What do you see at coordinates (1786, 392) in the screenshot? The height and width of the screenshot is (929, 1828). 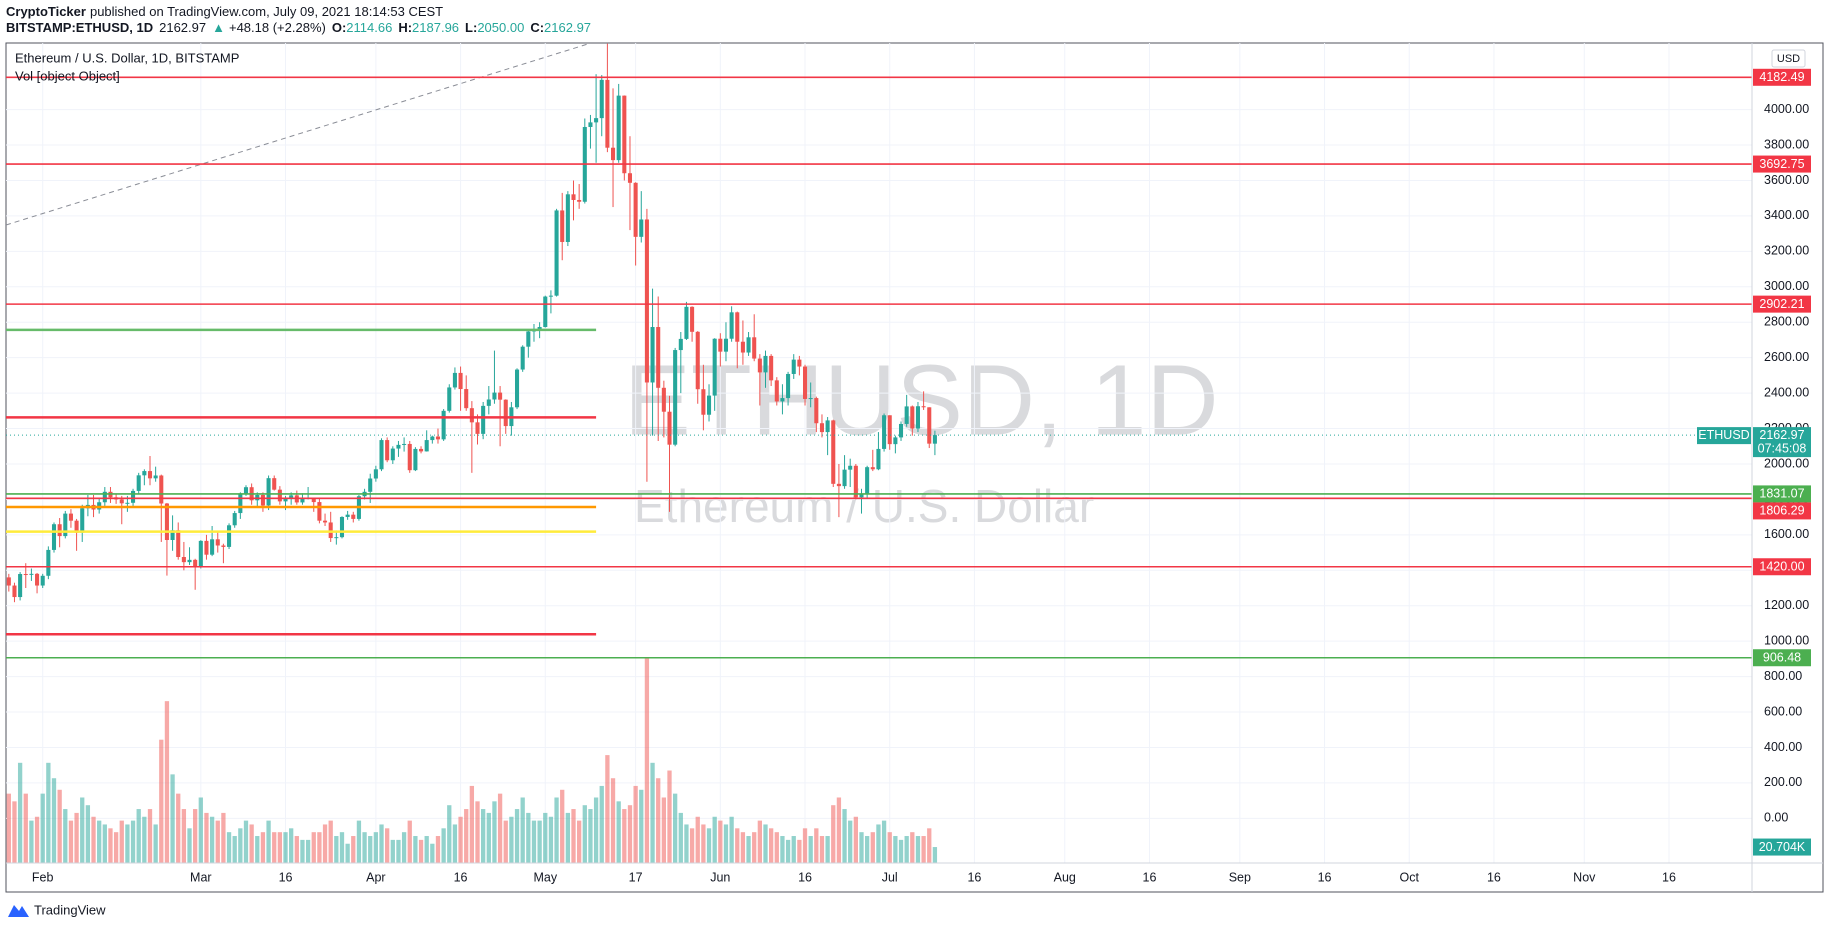 I see `y-tick-label: 2400.00` at bounding box center [1786, 392].